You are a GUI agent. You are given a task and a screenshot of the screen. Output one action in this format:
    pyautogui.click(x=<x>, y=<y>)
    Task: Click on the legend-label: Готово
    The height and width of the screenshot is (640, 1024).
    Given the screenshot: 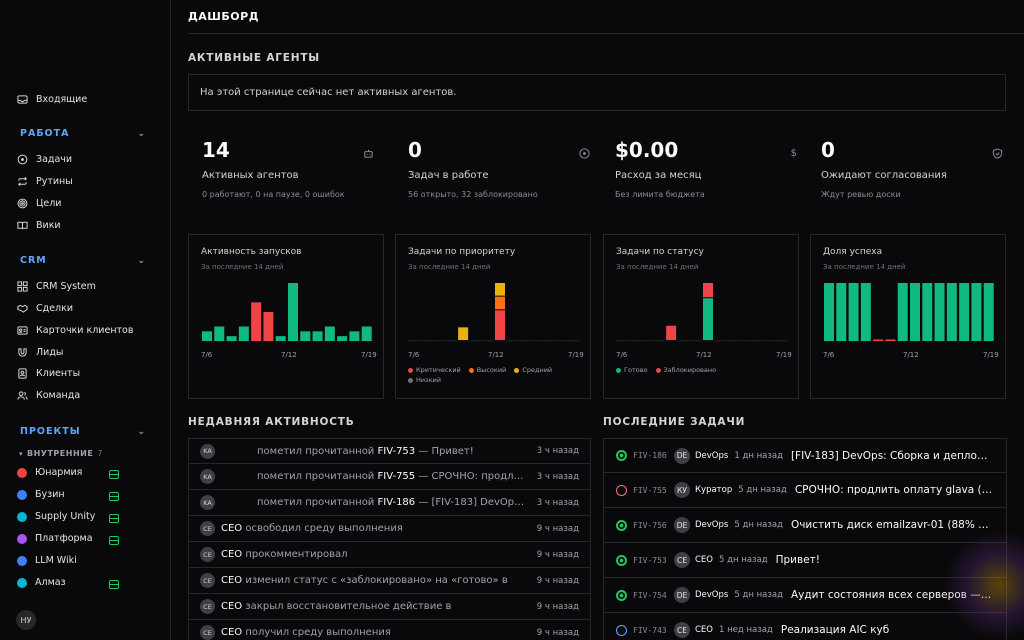 What is the action you would take?
    pyautogui.click(x=636, y=370)
    